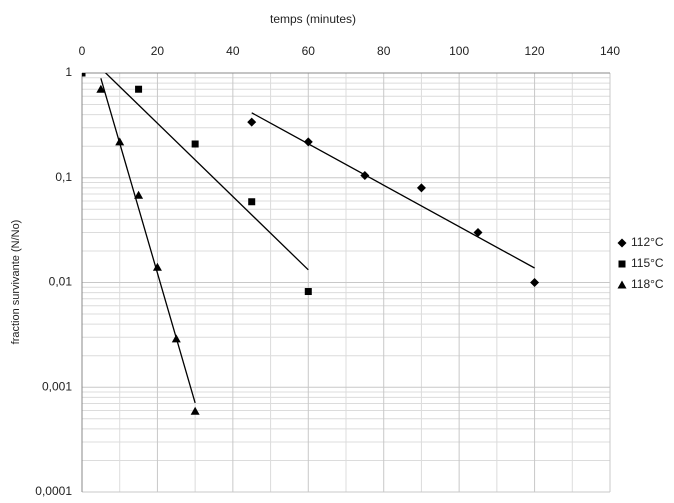  I want to click on x-tick-label: 60, so click(309, 51).